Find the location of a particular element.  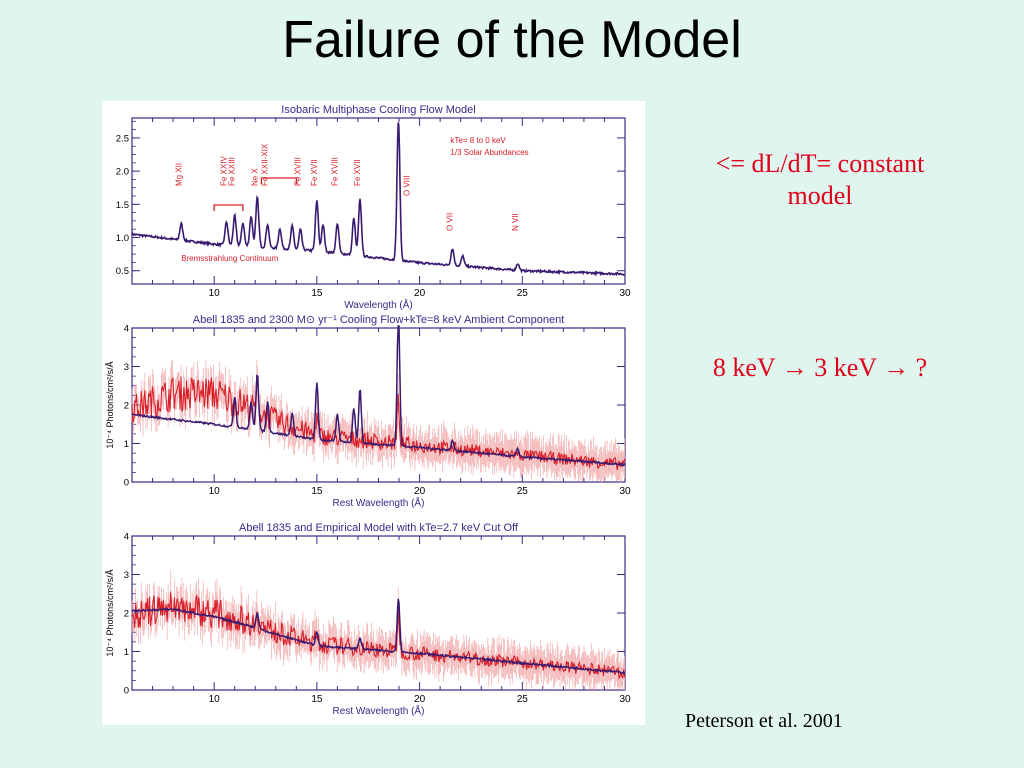

panel-1-observed-line is located at coordinates (378, 423).